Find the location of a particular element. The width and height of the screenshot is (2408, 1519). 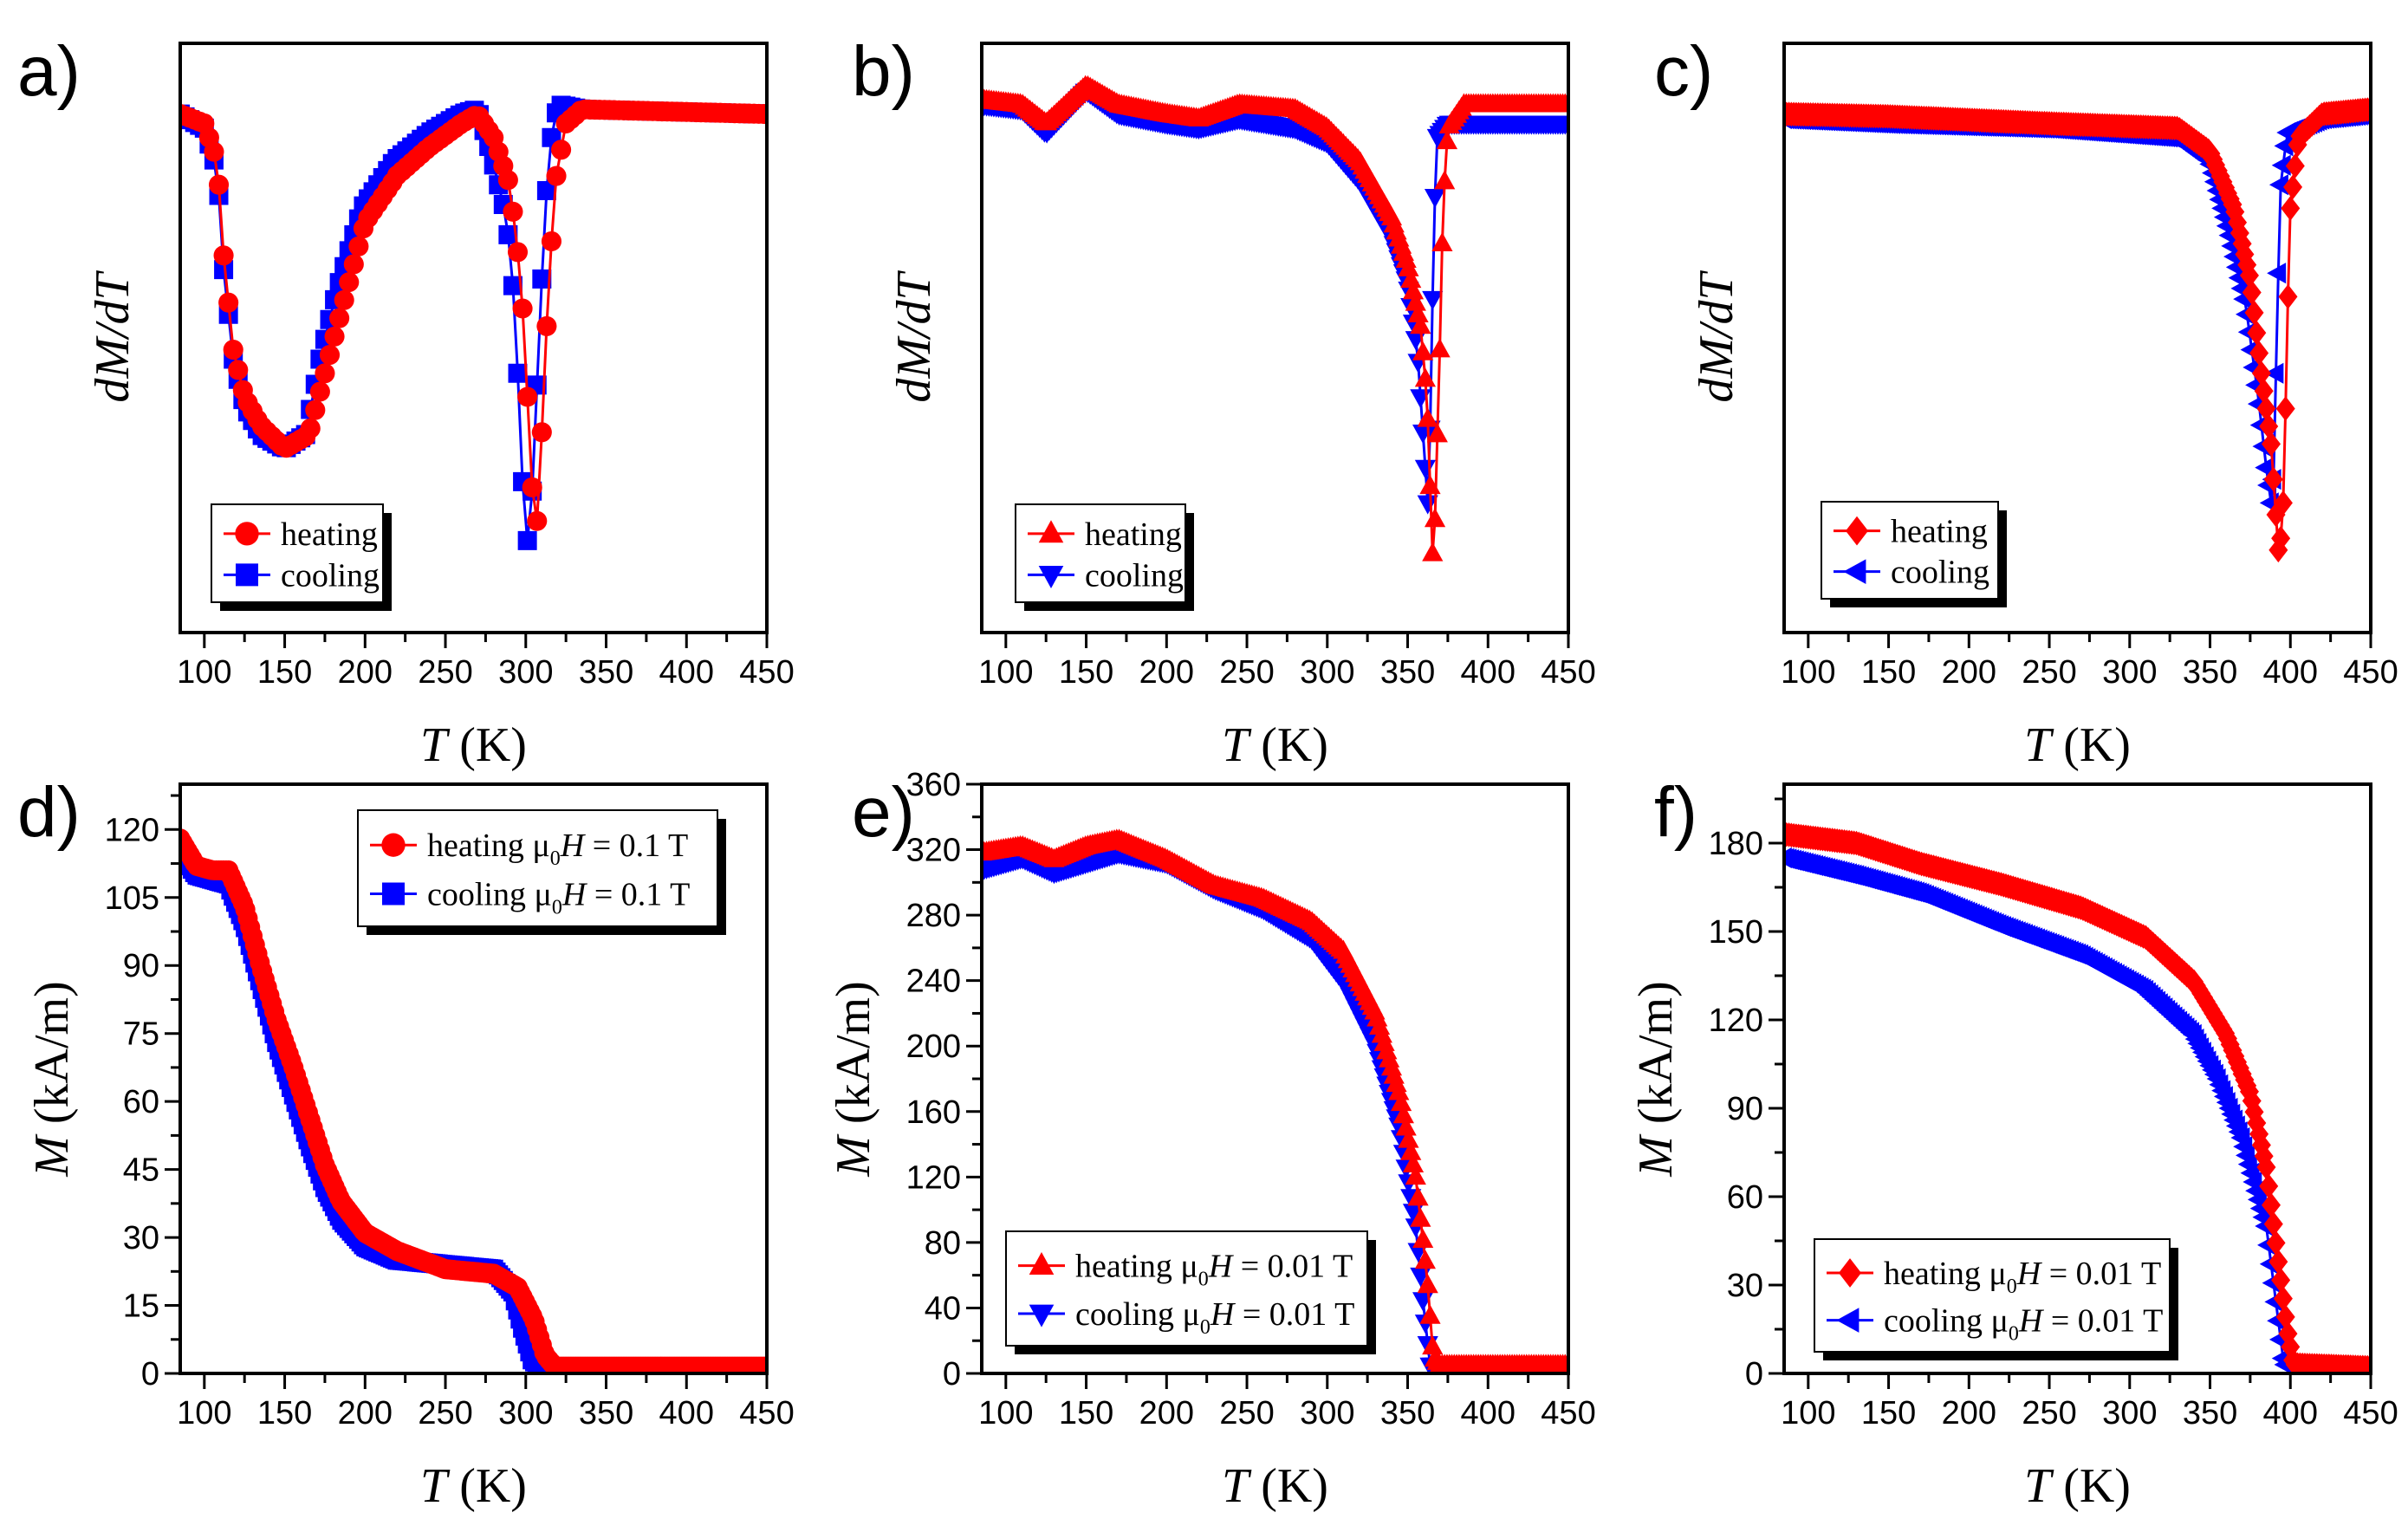

legend-label: cooling μ0H = 0.01 T is located at coordinates (1214, 1317).